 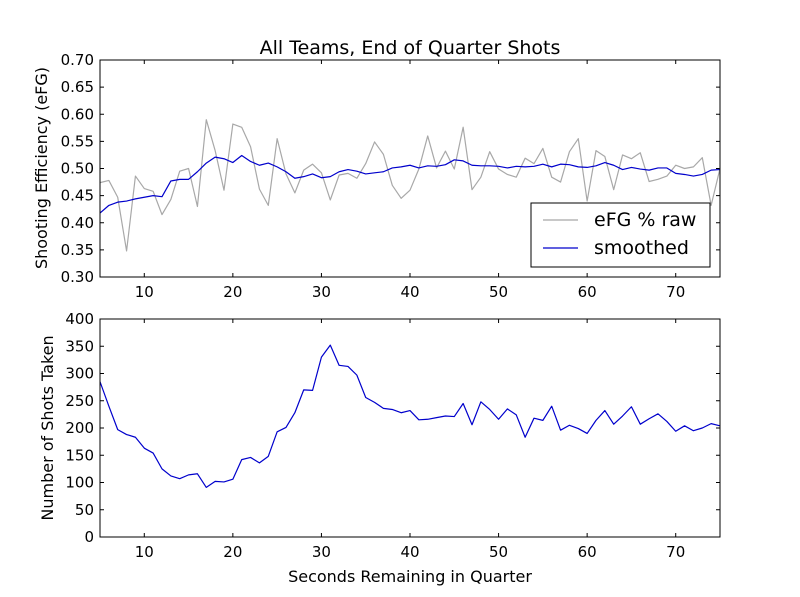 What do you see at coordinates (77, 277) in the screenshot?
I see `efg-y-tick-label: 0.30` at bounding box center [77, 277].